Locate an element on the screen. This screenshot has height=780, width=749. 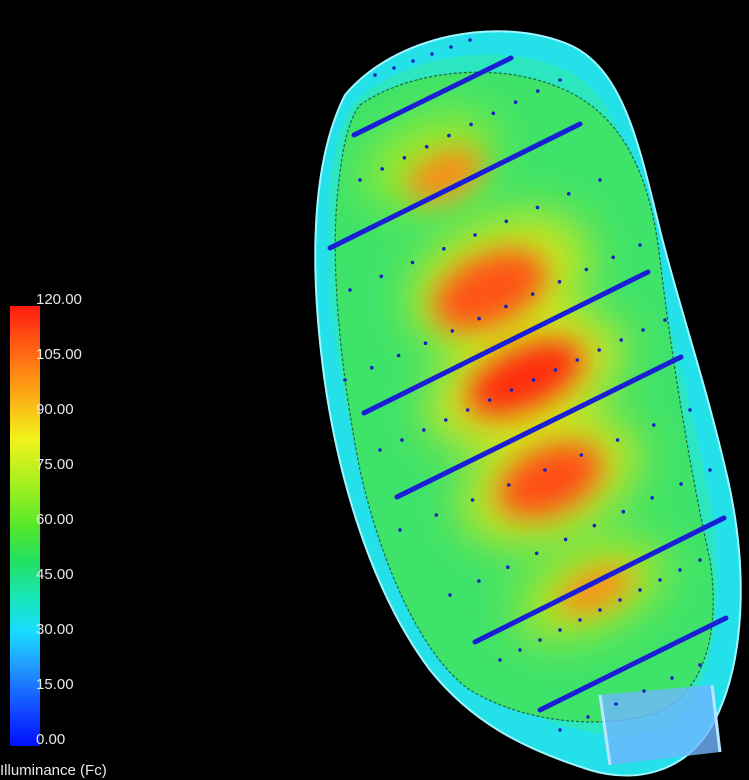
legend-title: Illuminance (Fc) is located at coordinates (53, 770).